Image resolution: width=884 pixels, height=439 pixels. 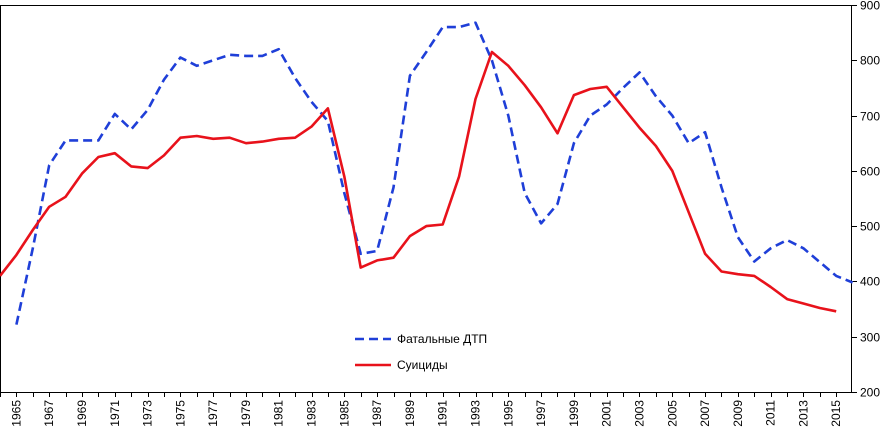 What do you see at coordinates (422, 365) in the screenshot?
I see `legend-label: Суициды` at bounding box center [422, 365].